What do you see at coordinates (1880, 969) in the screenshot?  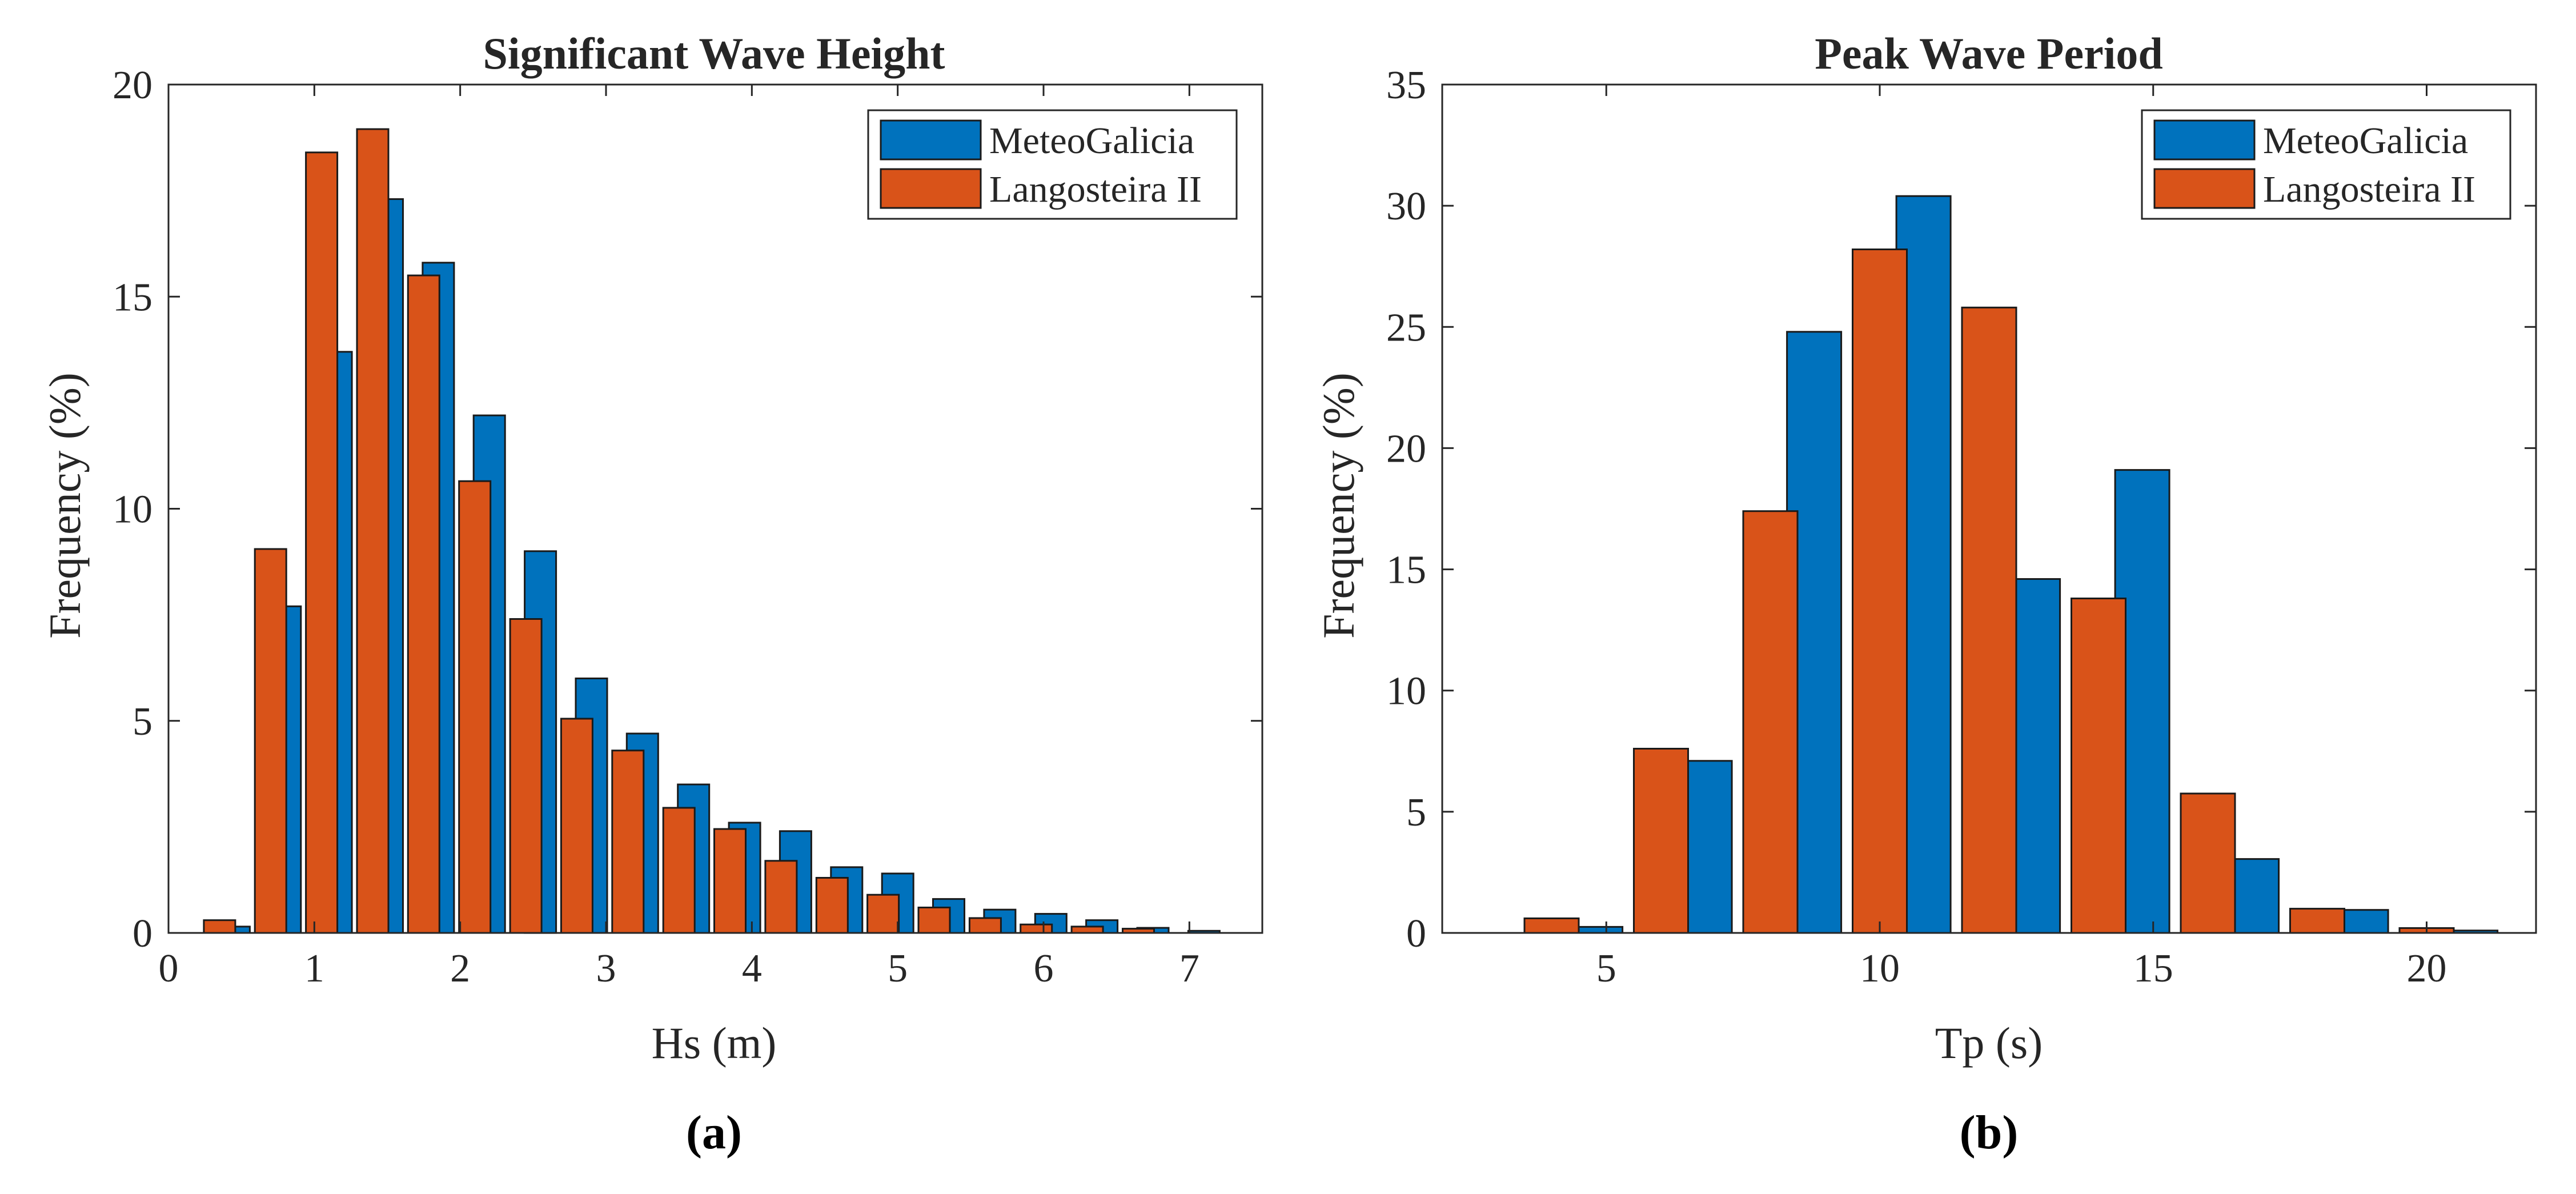 I see `chart-b-xtick-label-1: 10` at bounding box center [1880, 969].